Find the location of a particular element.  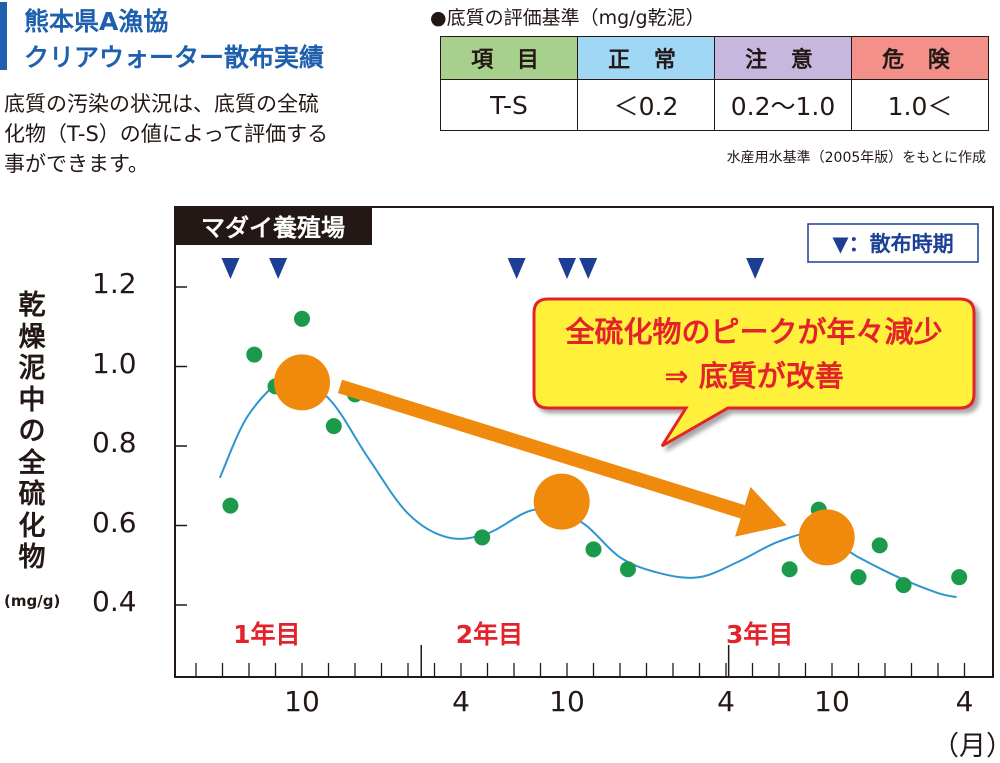

criteria-header-caution: 注 意 is located at coordinates (783, 58).